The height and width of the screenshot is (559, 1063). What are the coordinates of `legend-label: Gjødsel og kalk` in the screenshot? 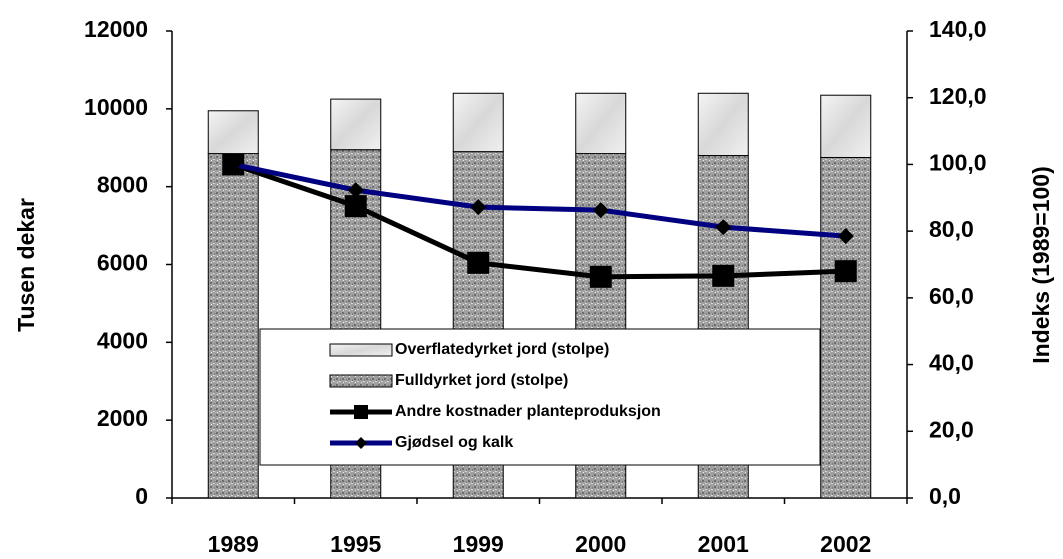 It's located at (454, 442).